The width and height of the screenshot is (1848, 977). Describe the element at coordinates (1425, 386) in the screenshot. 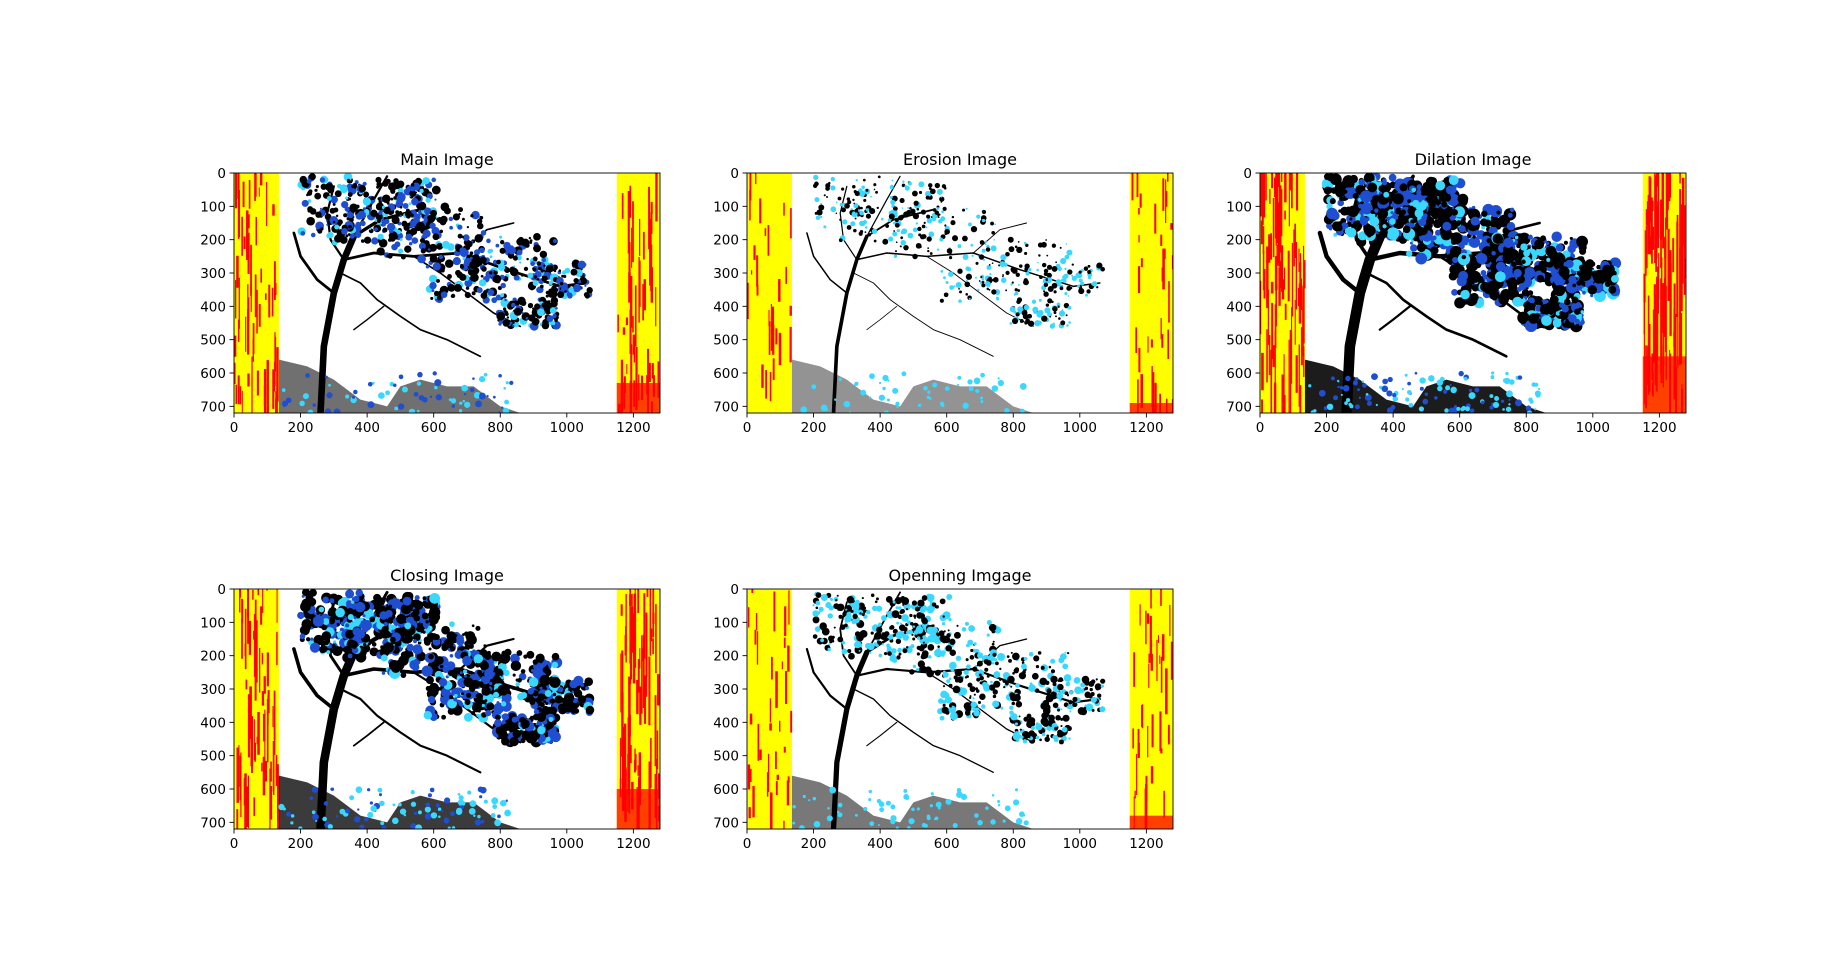

I see `ground-shrubs` at that location.